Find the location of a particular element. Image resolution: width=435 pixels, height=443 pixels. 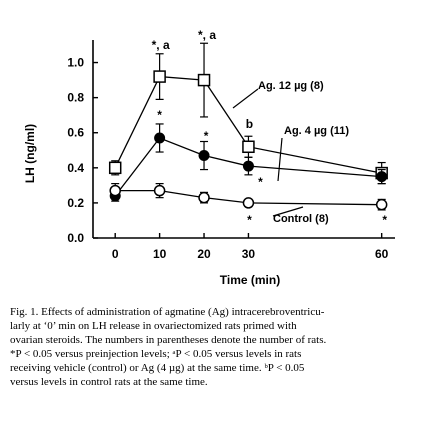

y-tick-label: 0.8 is located at coordinates (75, 98).